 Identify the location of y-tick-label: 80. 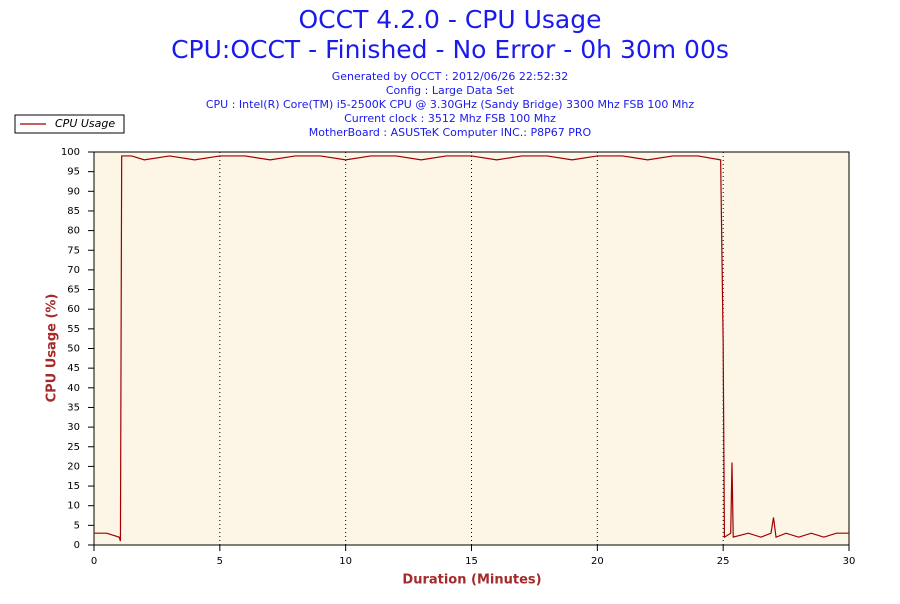
(73, 231).